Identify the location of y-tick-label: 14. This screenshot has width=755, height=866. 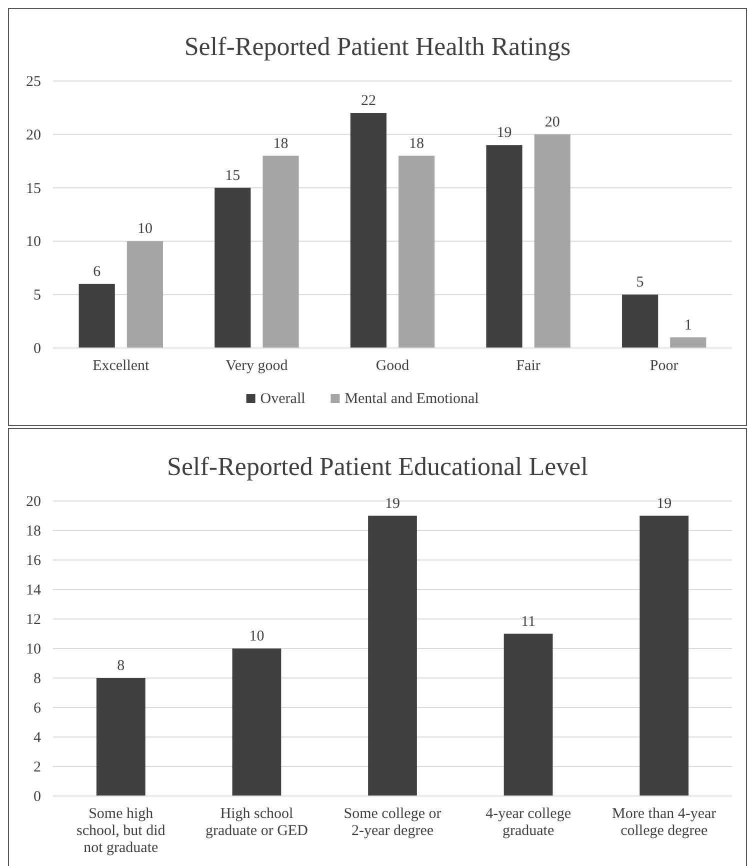
(34, 590).